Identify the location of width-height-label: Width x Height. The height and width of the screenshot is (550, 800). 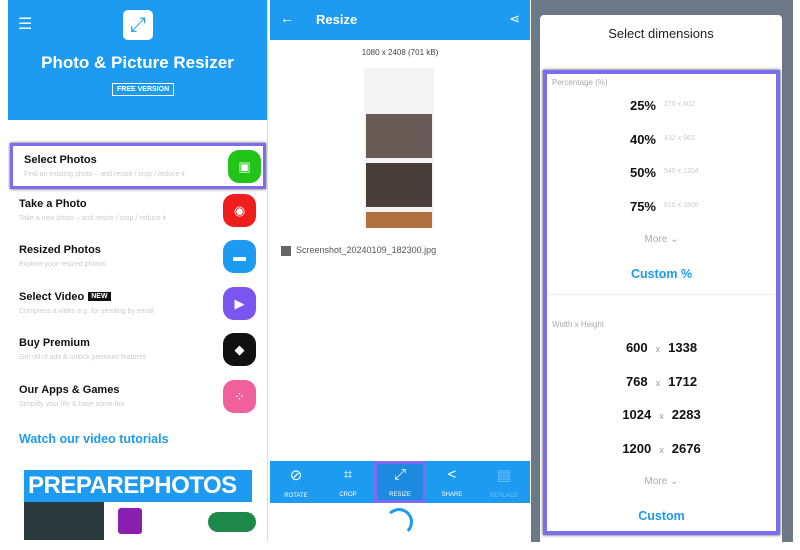
(578, 324).